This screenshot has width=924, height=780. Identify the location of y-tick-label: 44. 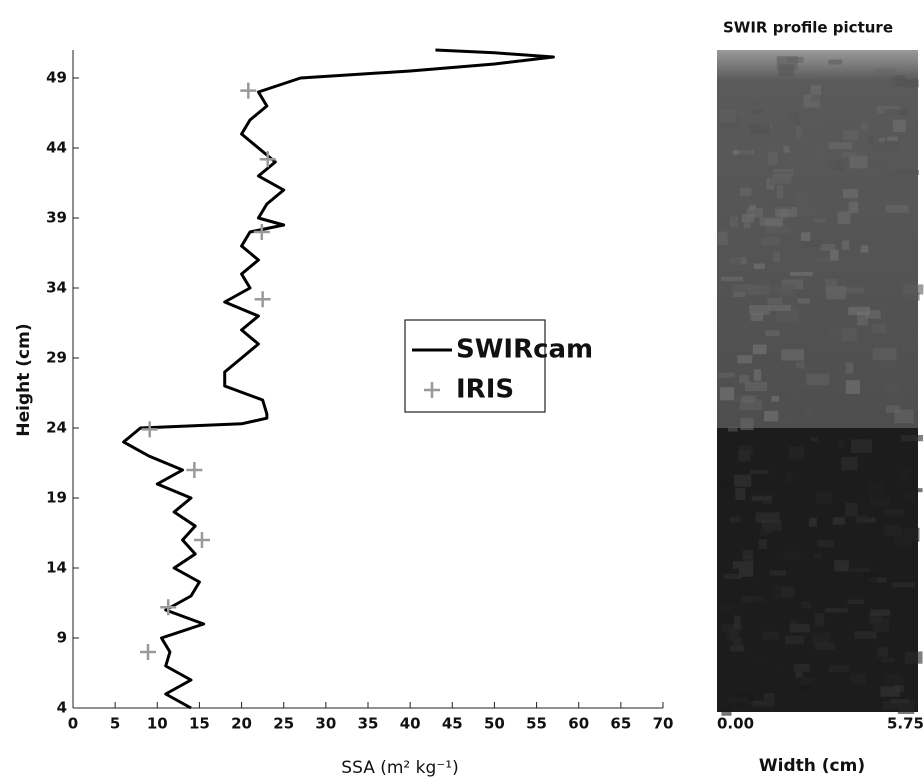
(56, 148).